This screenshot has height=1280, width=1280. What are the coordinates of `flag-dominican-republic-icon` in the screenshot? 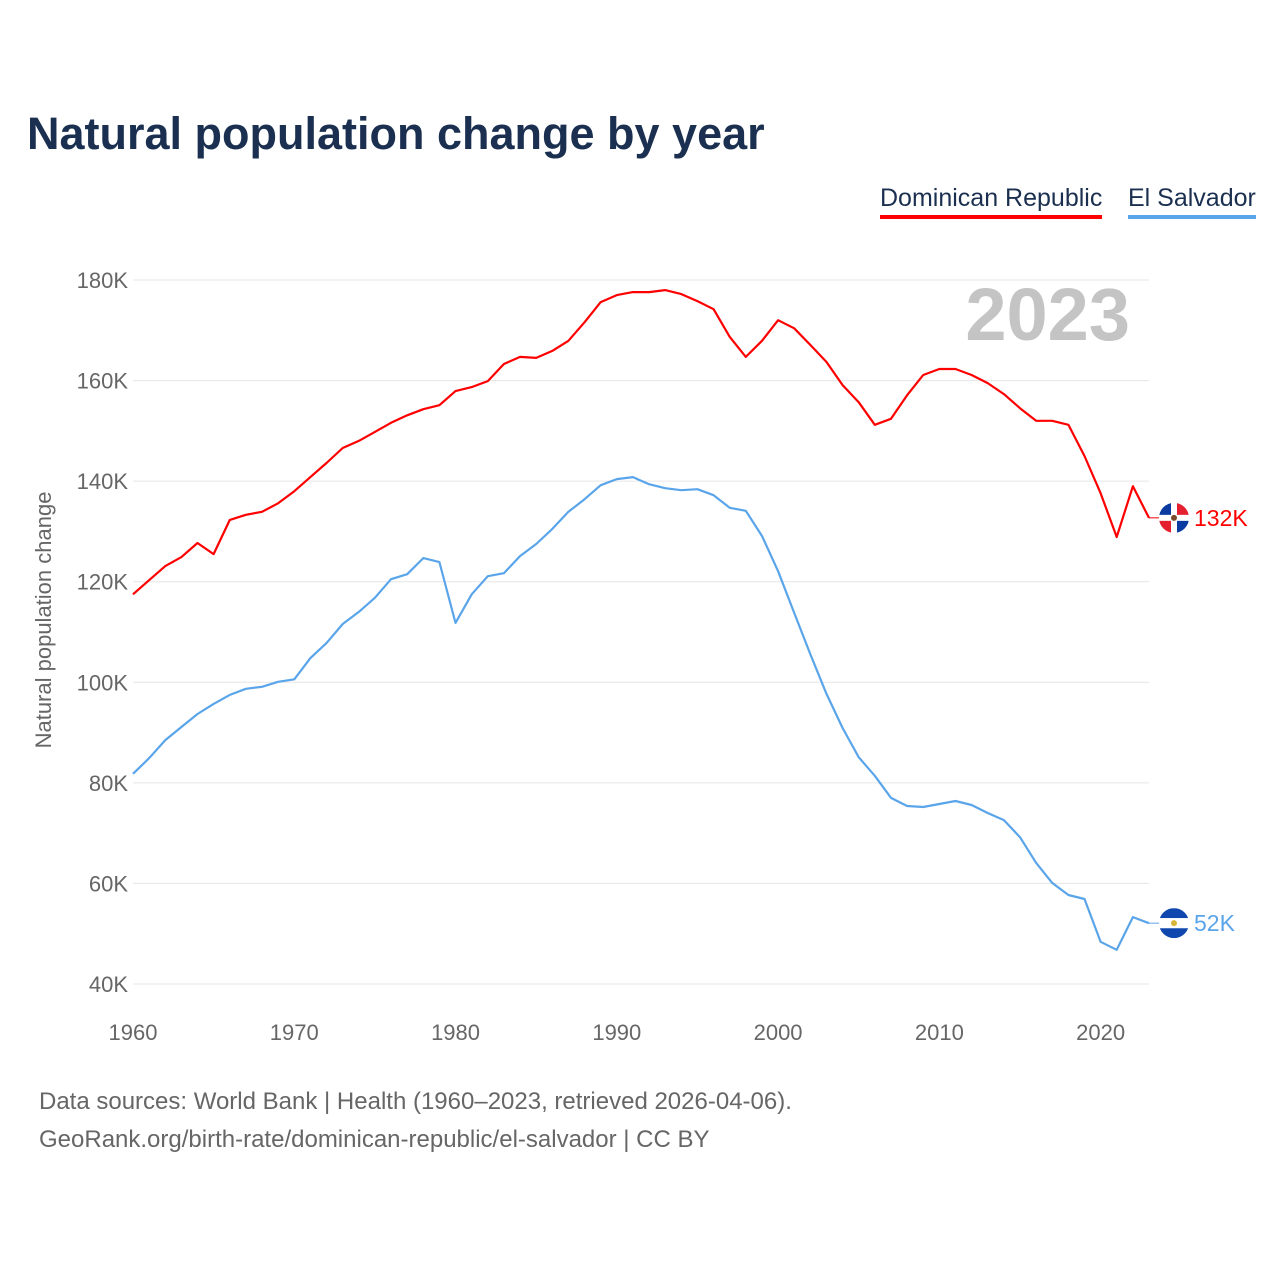 It's located at (1174, 517).